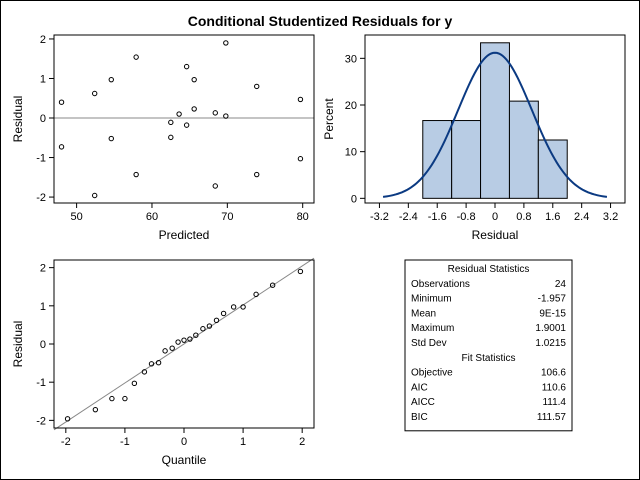 This screenshot has height=480, width=640. I want to click on residual-histogram-x-tick-label: 2.4, so click(581, 217).